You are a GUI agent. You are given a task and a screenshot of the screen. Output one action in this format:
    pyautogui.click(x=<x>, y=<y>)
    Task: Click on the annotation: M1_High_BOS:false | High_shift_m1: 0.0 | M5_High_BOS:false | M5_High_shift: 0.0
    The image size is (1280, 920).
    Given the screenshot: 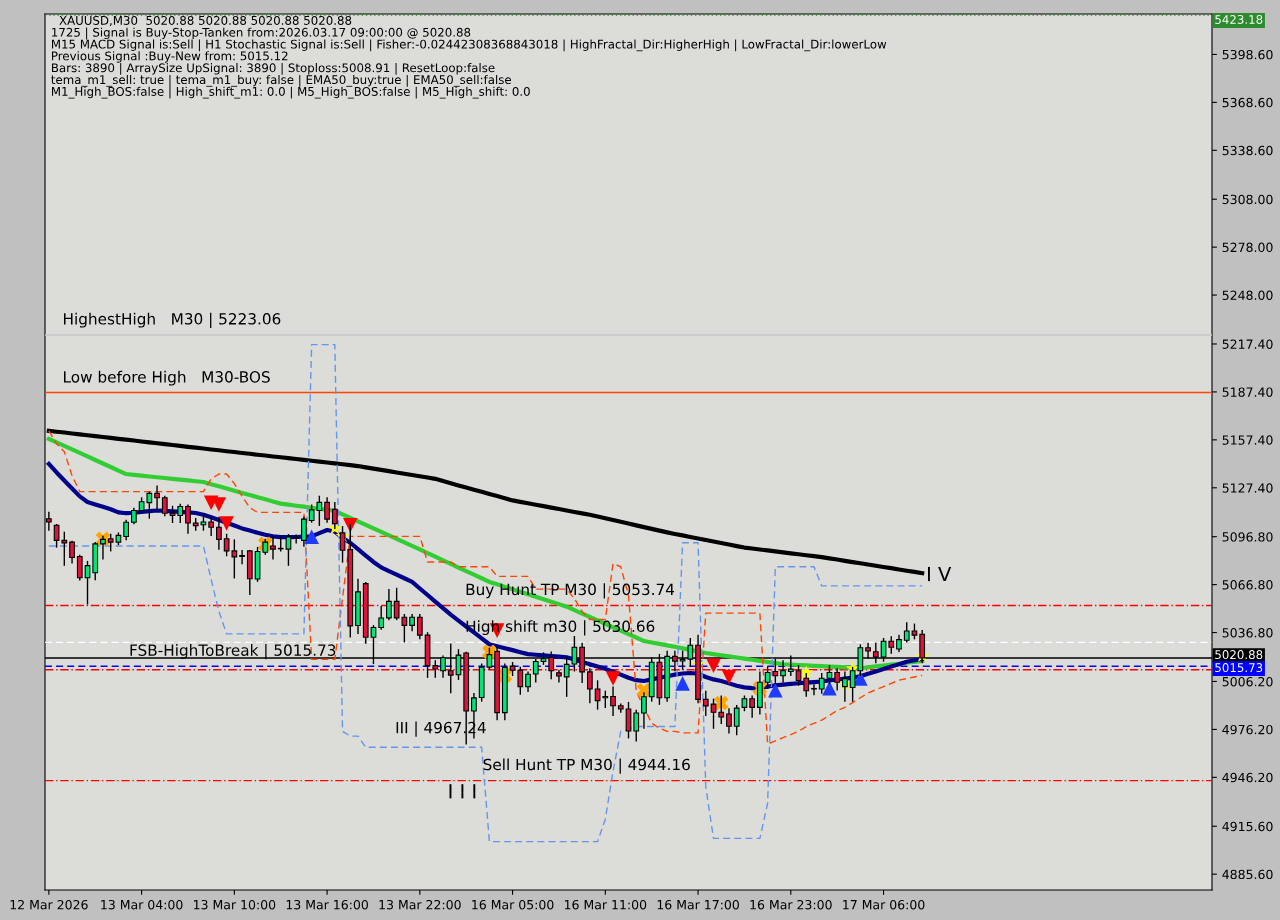 What is the action you would take?
    pyautogui.click(x=290, y=92)
    